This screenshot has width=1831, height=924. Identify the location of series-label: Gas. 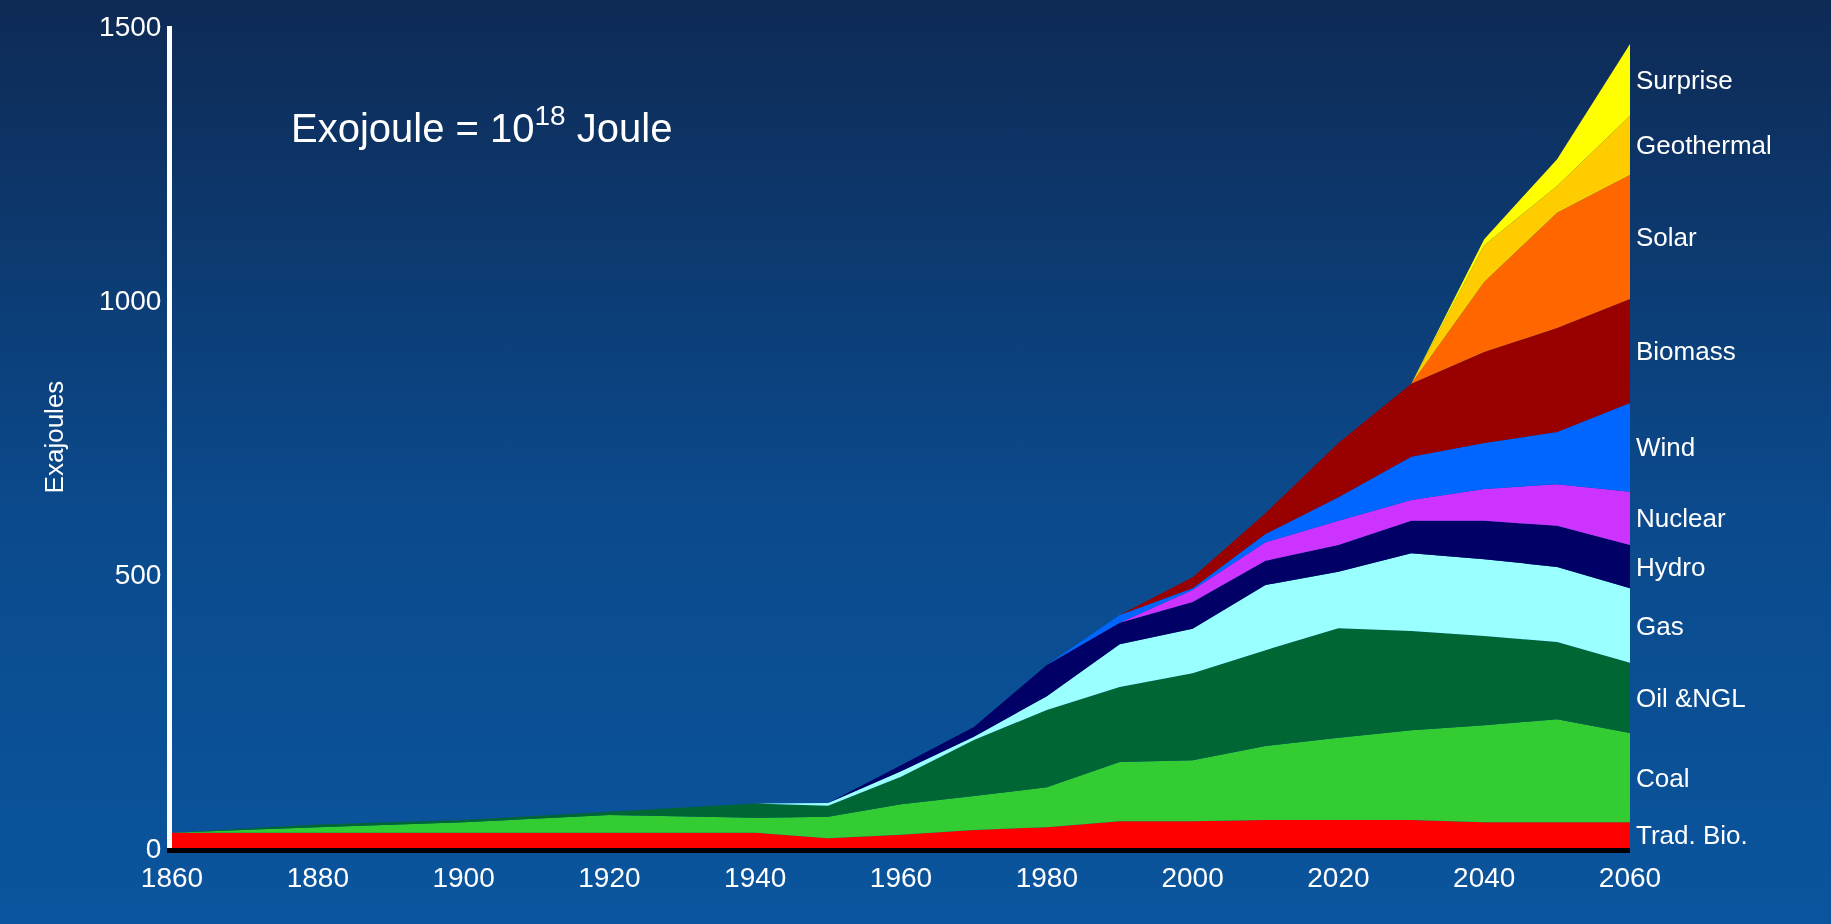
(1660, 626).